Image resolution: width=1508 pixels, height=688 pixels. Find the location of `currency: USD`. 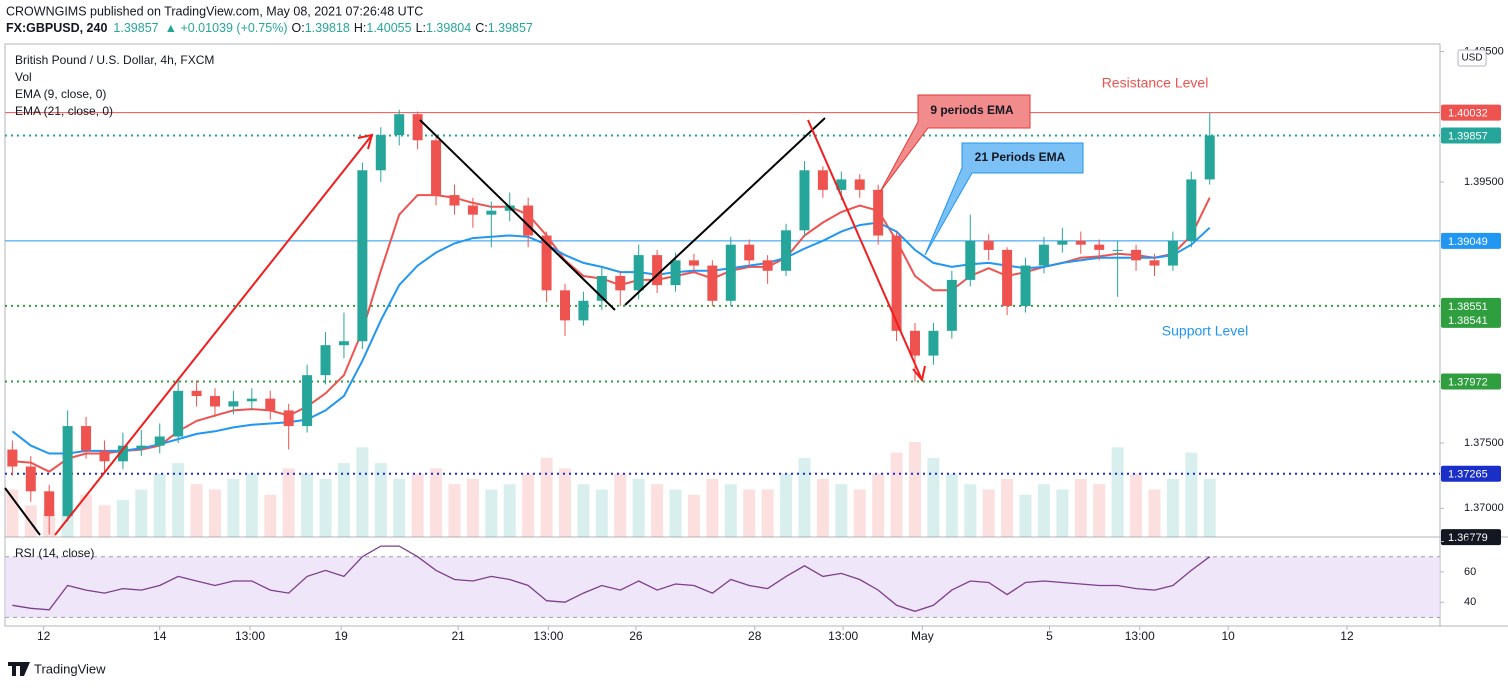

currency: USD is located at coordinates (1471, 58).